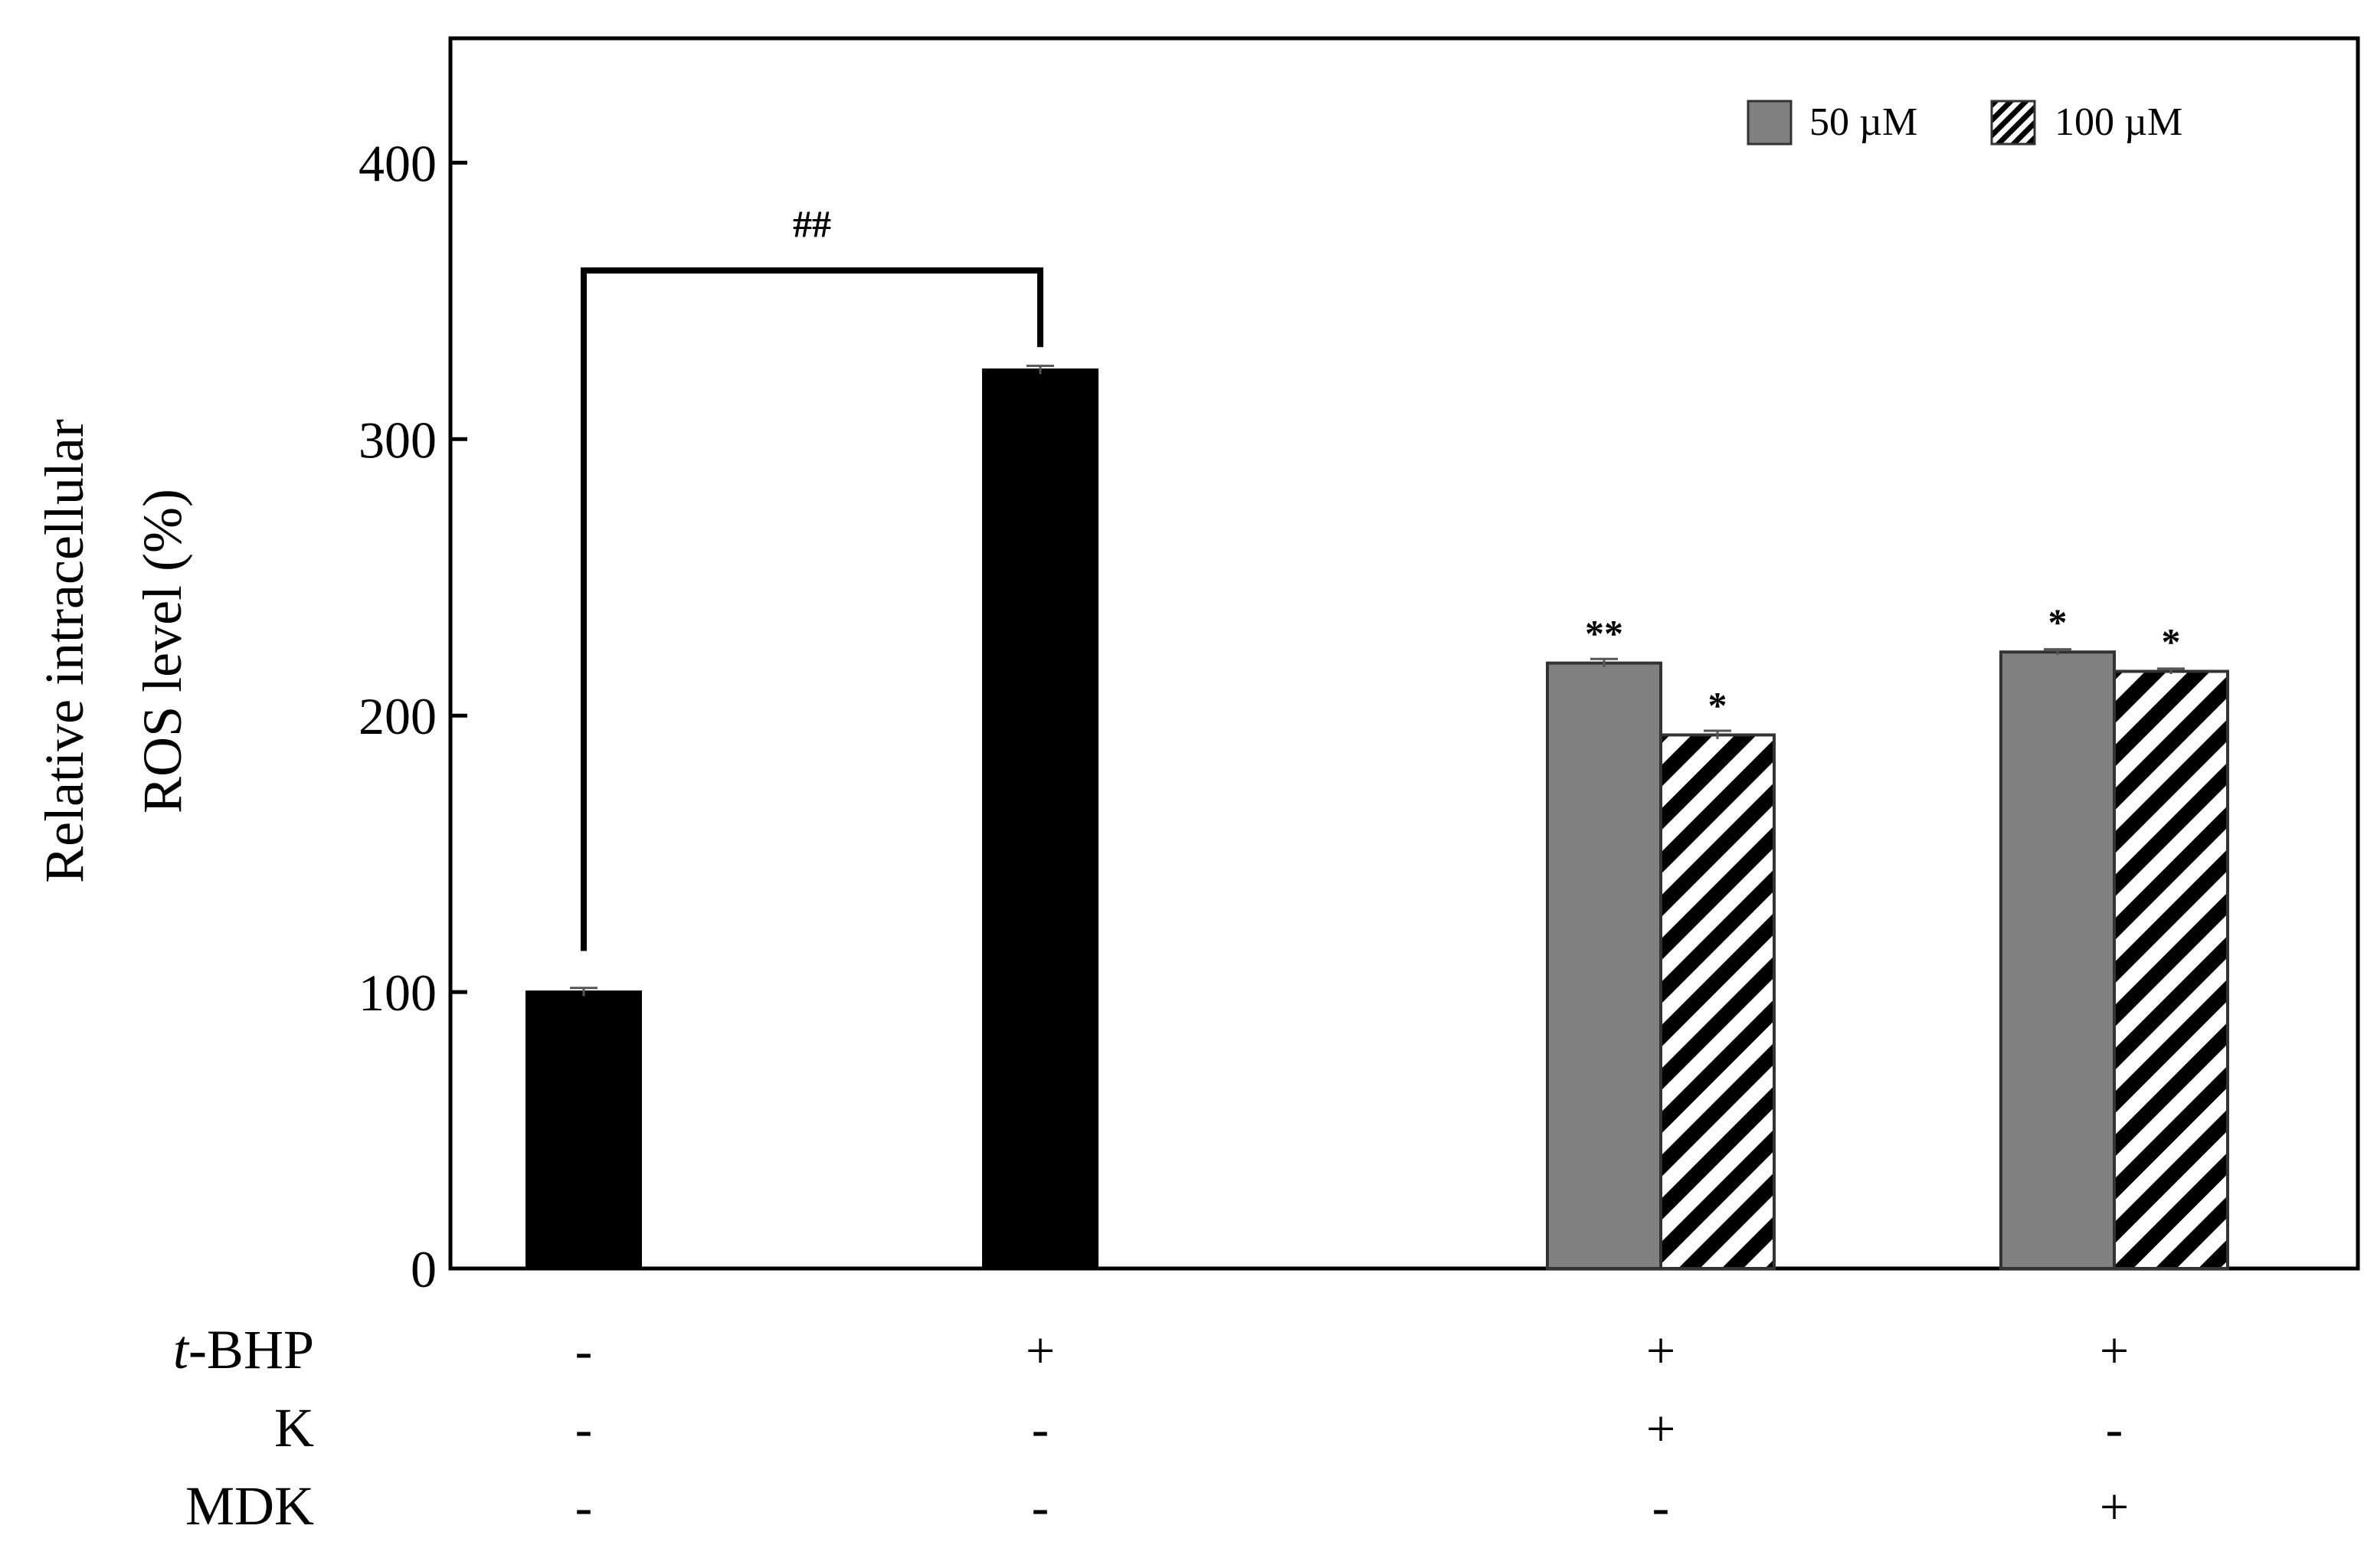 This screenshot has width=2364, height=1568. Describe the element at coordinates (398, 163) in the screenshot. I see `y-tick-label: 400` at that location.